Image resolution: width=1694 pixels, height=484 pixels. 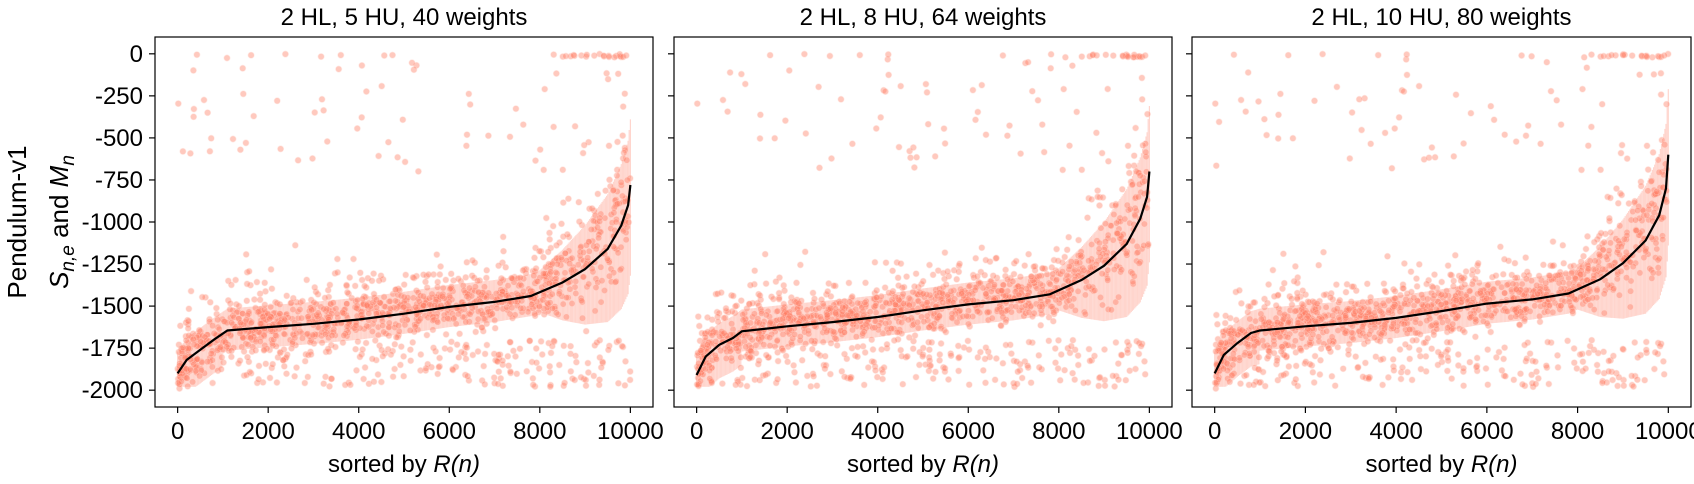 What do you see at coordinates (456, 464) in the screenshot?
I see `x-label-variable: R(n)` at bounding box center [456, 464].